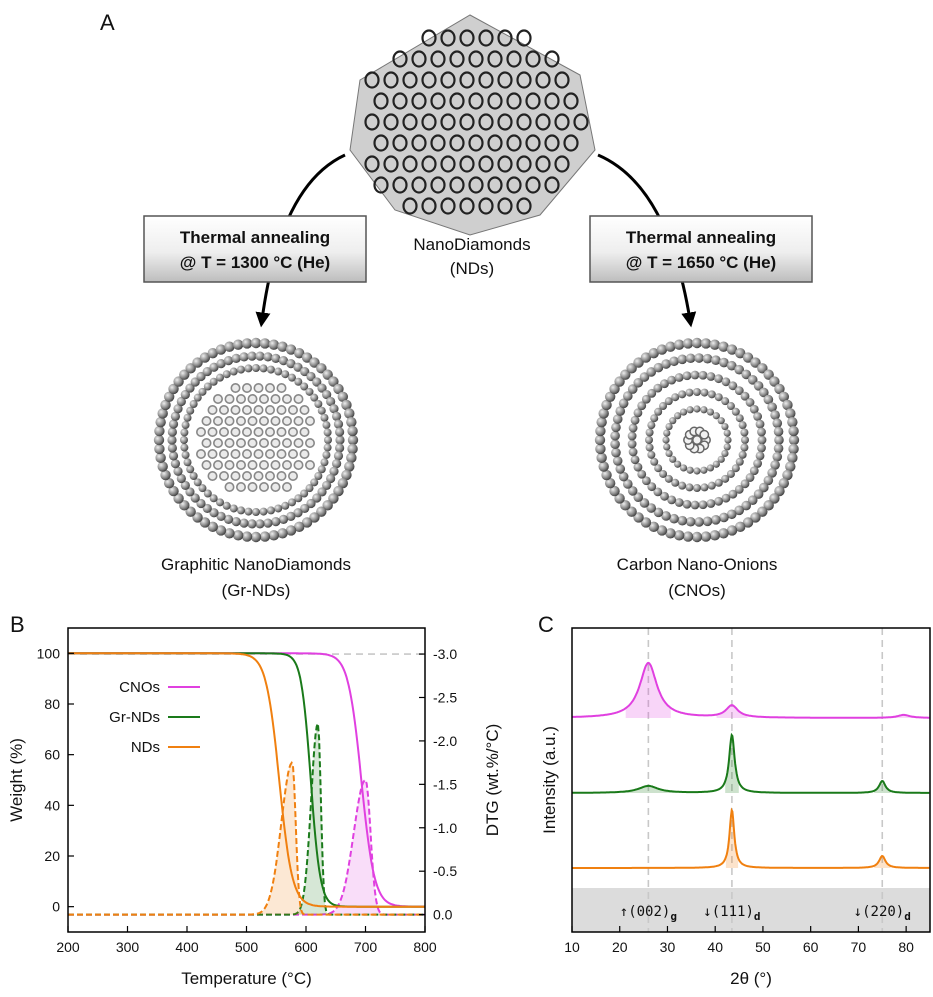  I want to click on y2-axis-label: DTG (wt.%/°C), so click(492, 780).